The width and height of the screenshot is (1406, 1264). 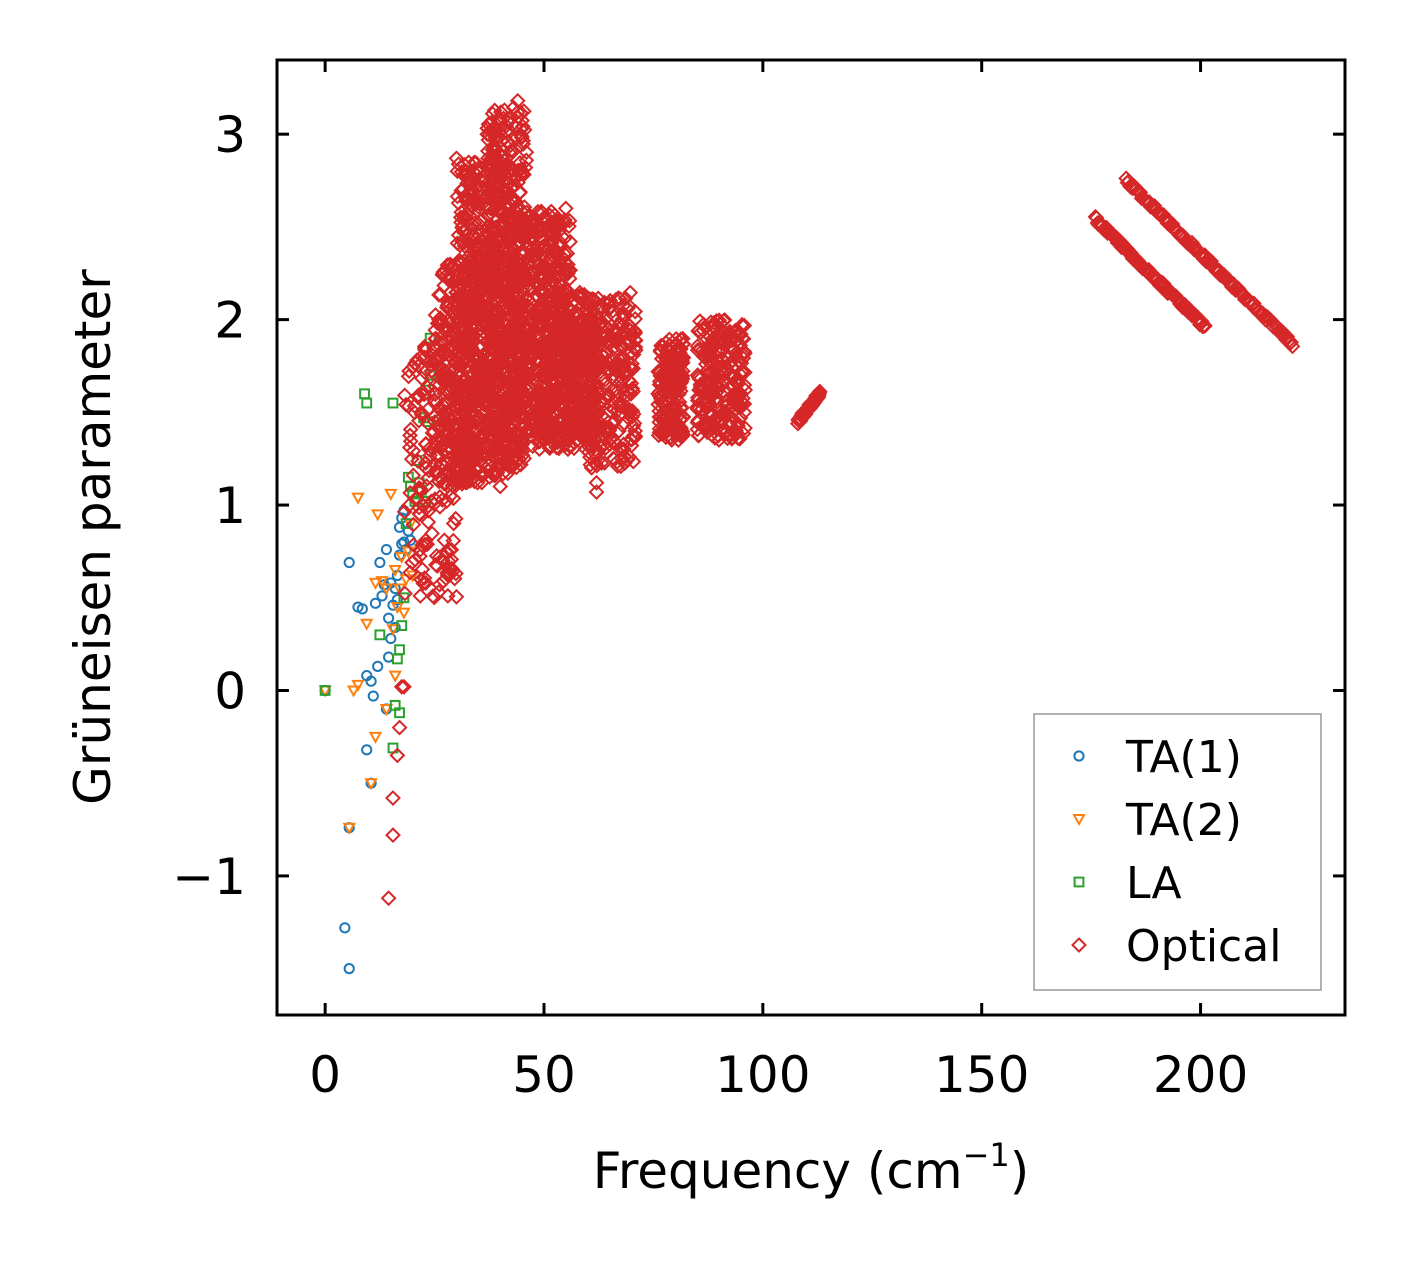 What do you see at coordinates (1177, 852) in the screenshot?
I see `legend: TA(1) TA(2) LA Optical` at bounding box center [1177, 852].